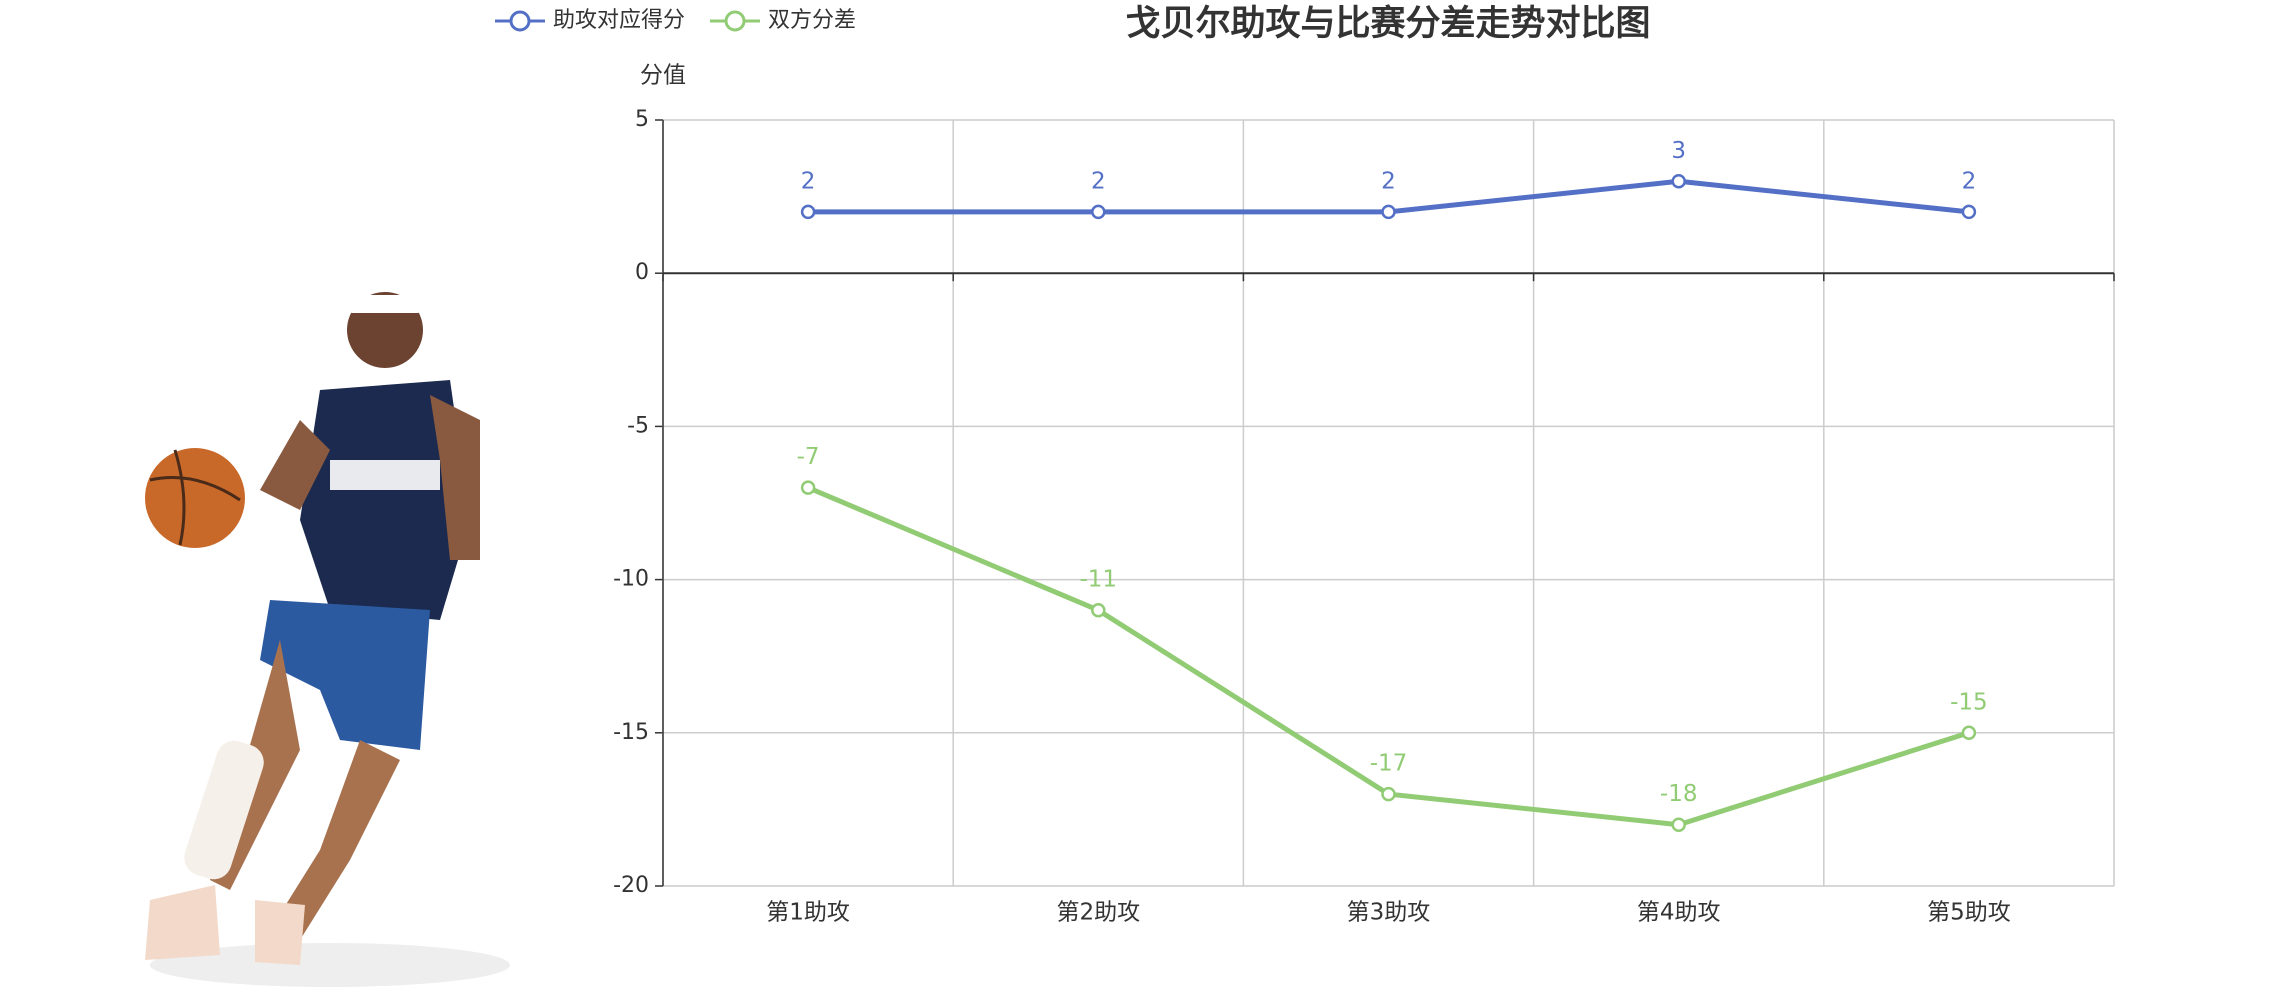 This screenshot has width=2278, height=1000. Describe the element at coordinates (1679, 913) in the screenshot. I see `x-tick-label: 第4助攻` at that location.